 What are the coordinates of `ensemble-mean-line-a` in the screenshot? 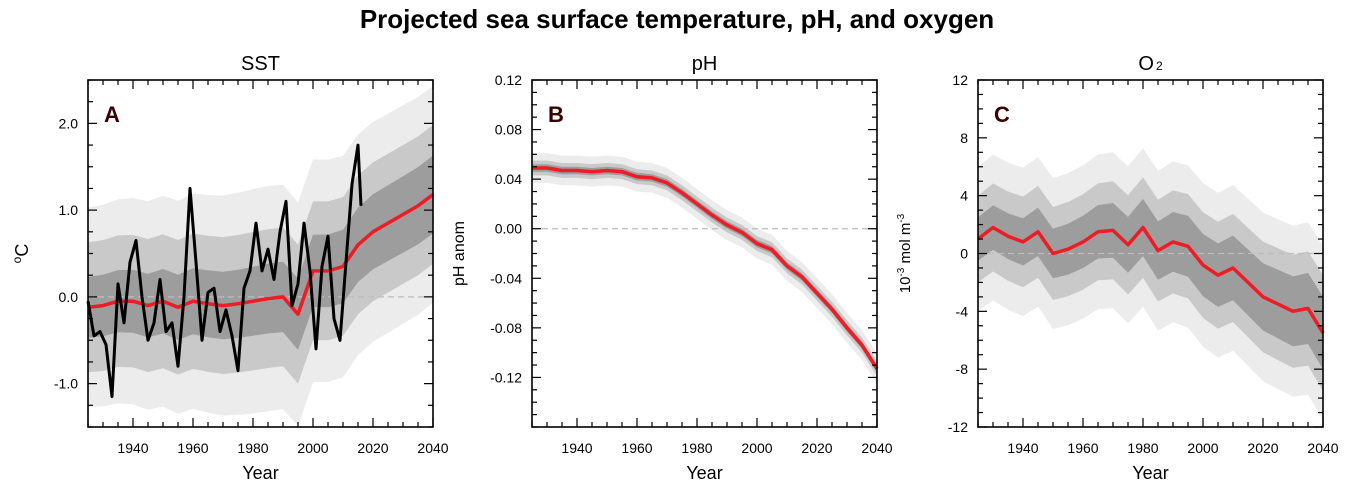 It's located at (261, 254).